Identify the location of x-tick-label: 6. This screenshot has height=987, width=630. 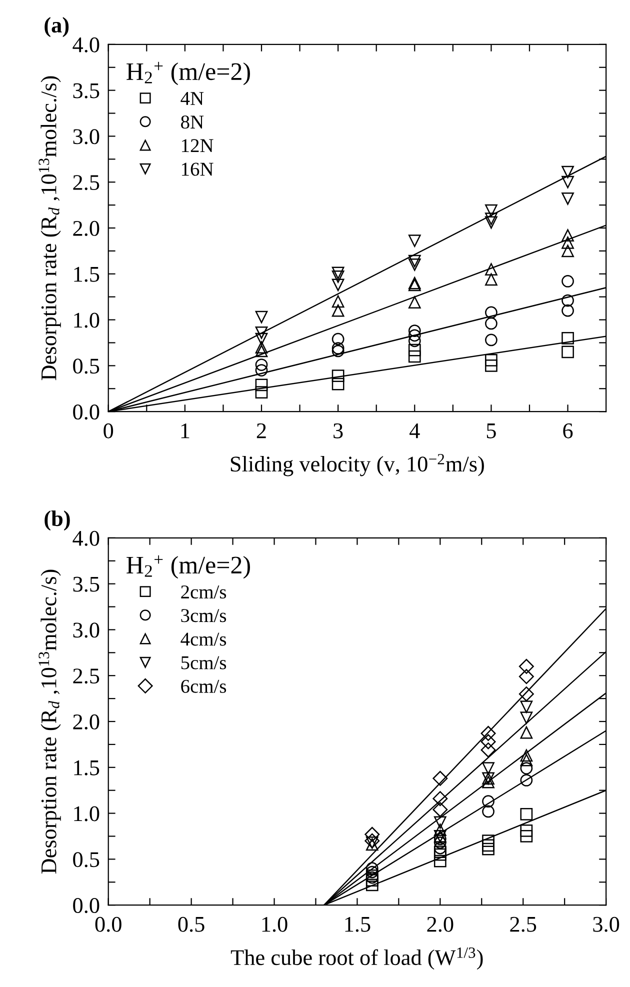
(568, 430).